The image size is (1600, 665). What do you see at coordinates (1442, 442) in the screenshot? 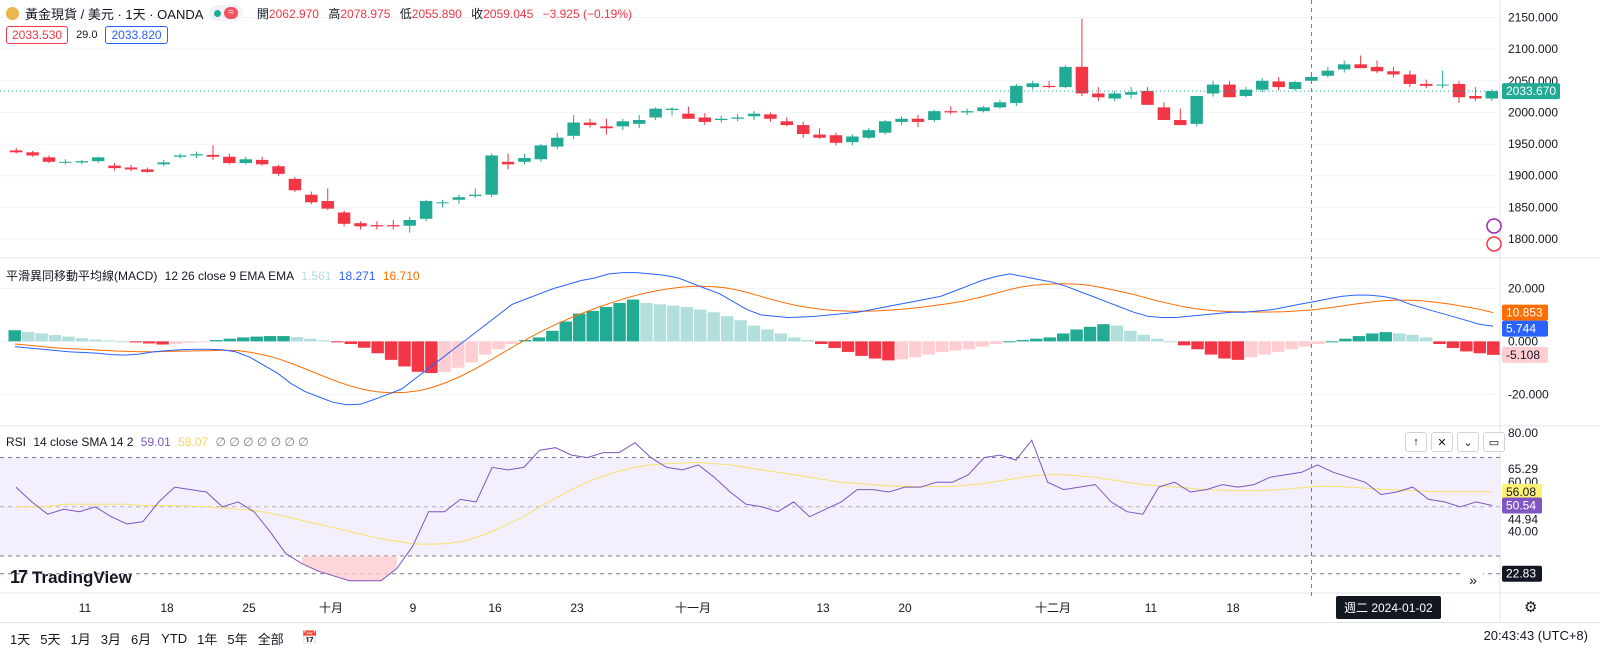
I see `close-pane-icon: ✕` at bounding box center [1442, 442].